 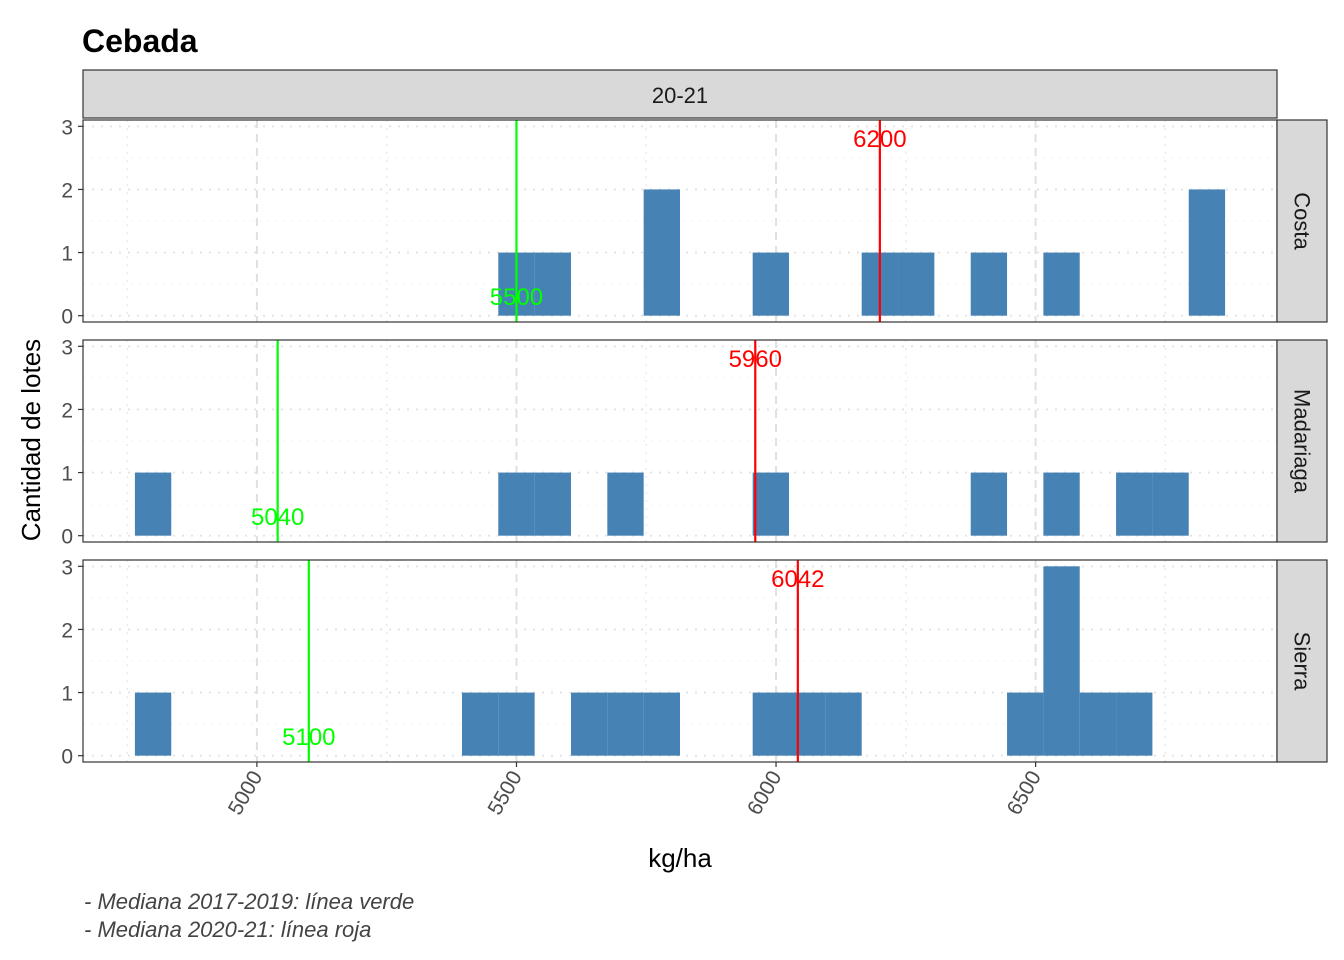 I want to click on x-axis-label: kg/ha, so click(x=680, y=858).